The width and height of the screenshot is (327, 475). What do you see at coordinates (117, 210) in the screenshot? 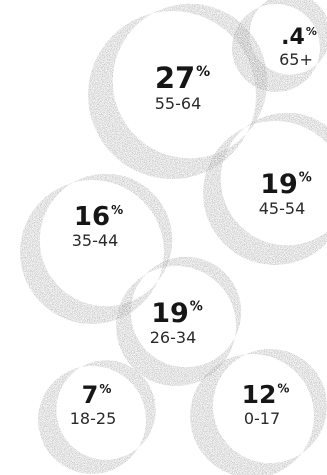
I see `percent-sign-35-44: %` at bounding box center [117, 210].